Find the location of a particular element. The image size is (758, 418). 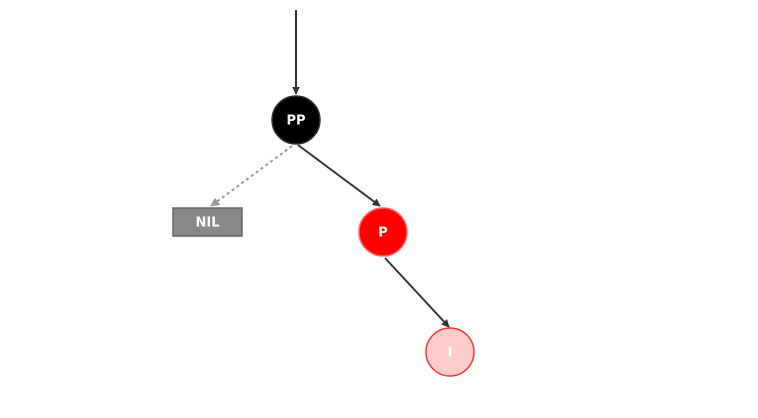

edge-pp-to-p is located at coordinates (339, 175).